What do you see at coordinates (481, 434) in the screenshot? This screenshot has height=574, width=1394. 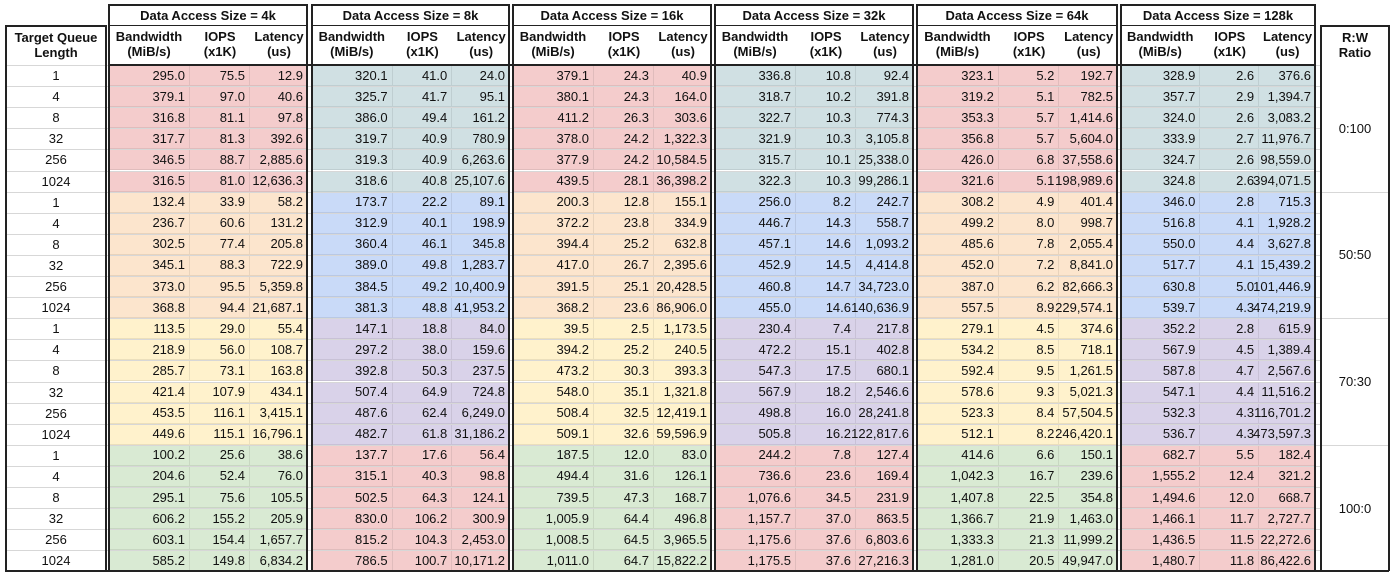 I see `table-cell: 31,186.2` at bounding box center [481, 434].